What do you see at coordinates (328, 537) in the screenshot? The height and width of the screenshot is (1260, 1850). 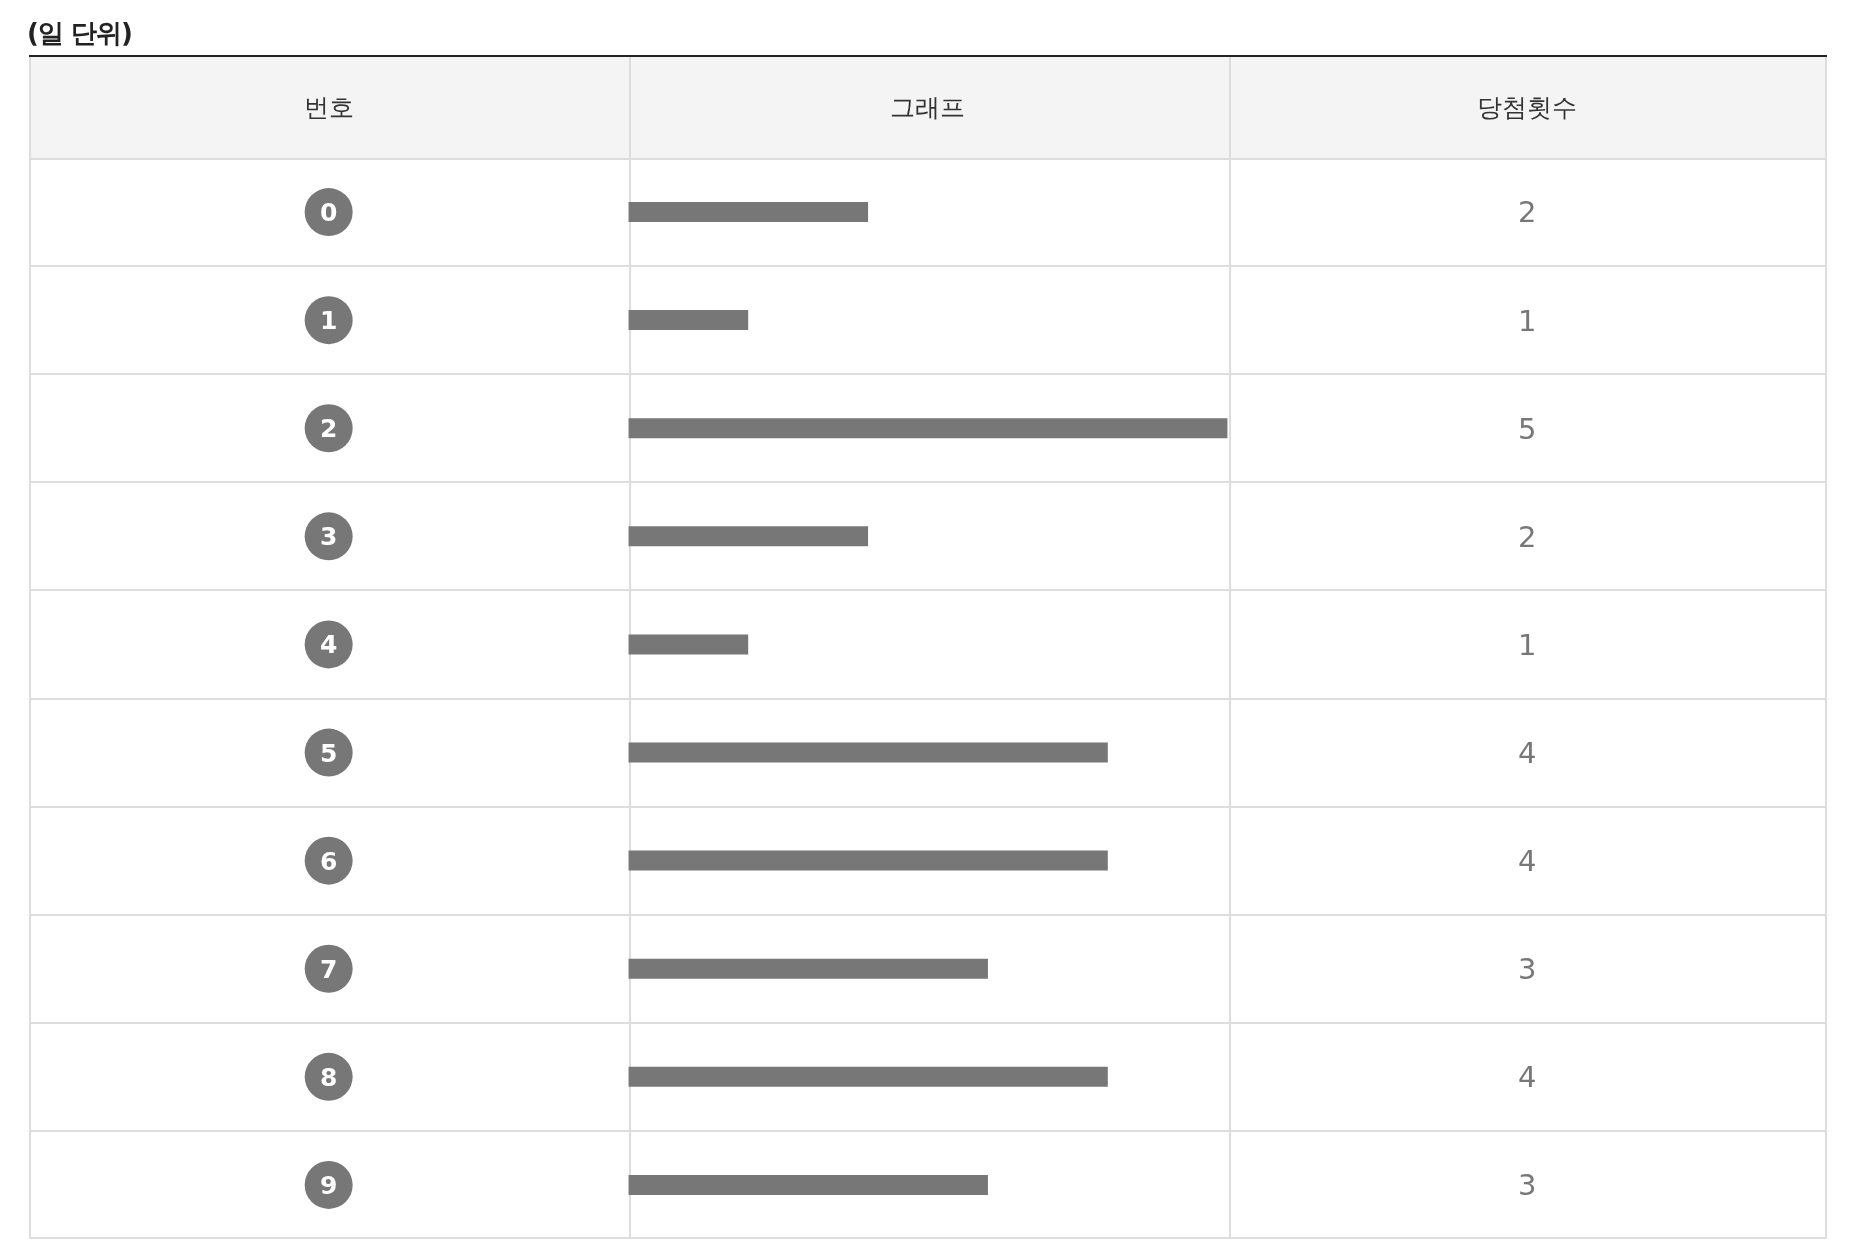 I see `y-tick-label: 3` at bounding box center [328, 537].